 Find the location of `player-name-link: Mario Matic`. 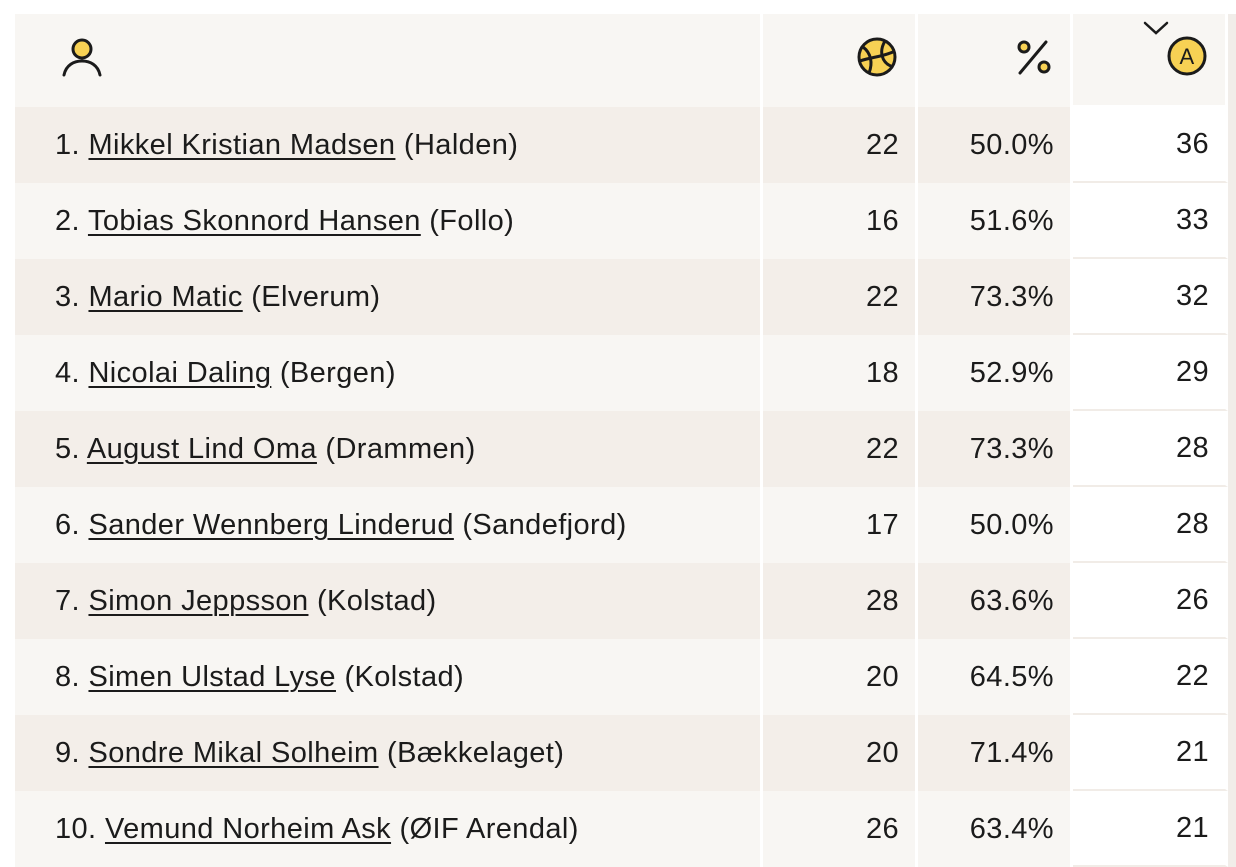

player-name-link: Mario Matic is located at coordinates (165, 296).